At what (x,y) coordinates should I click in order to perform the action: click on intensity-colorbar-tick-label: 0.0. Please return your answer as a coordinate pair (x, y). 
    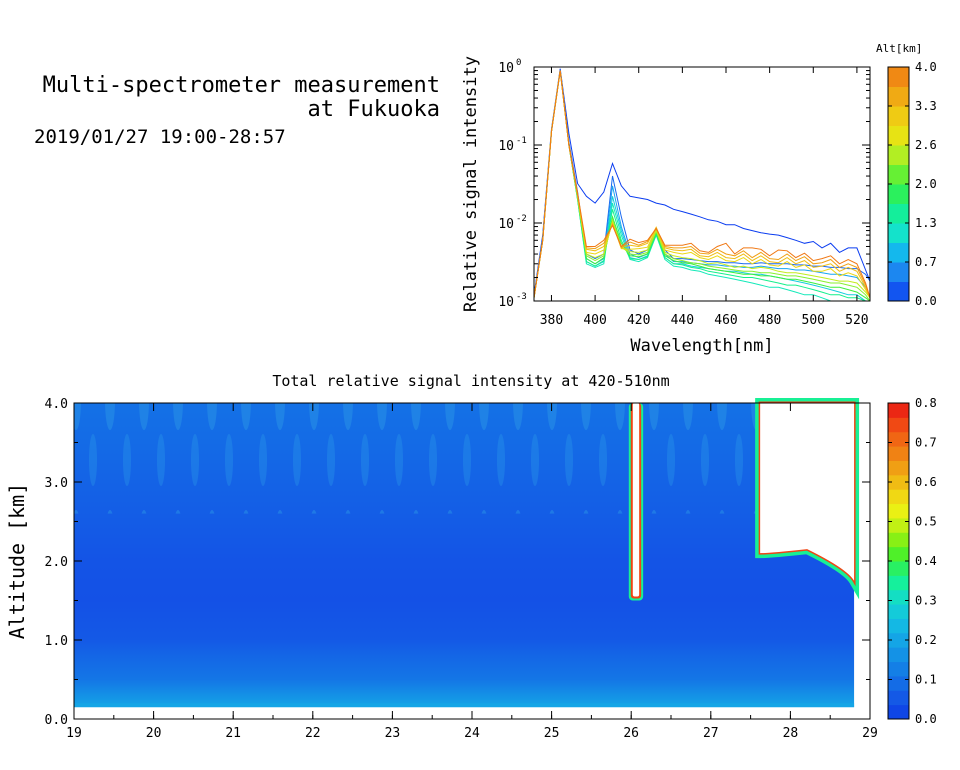
    Looking at the image, I should click on (926, 719).